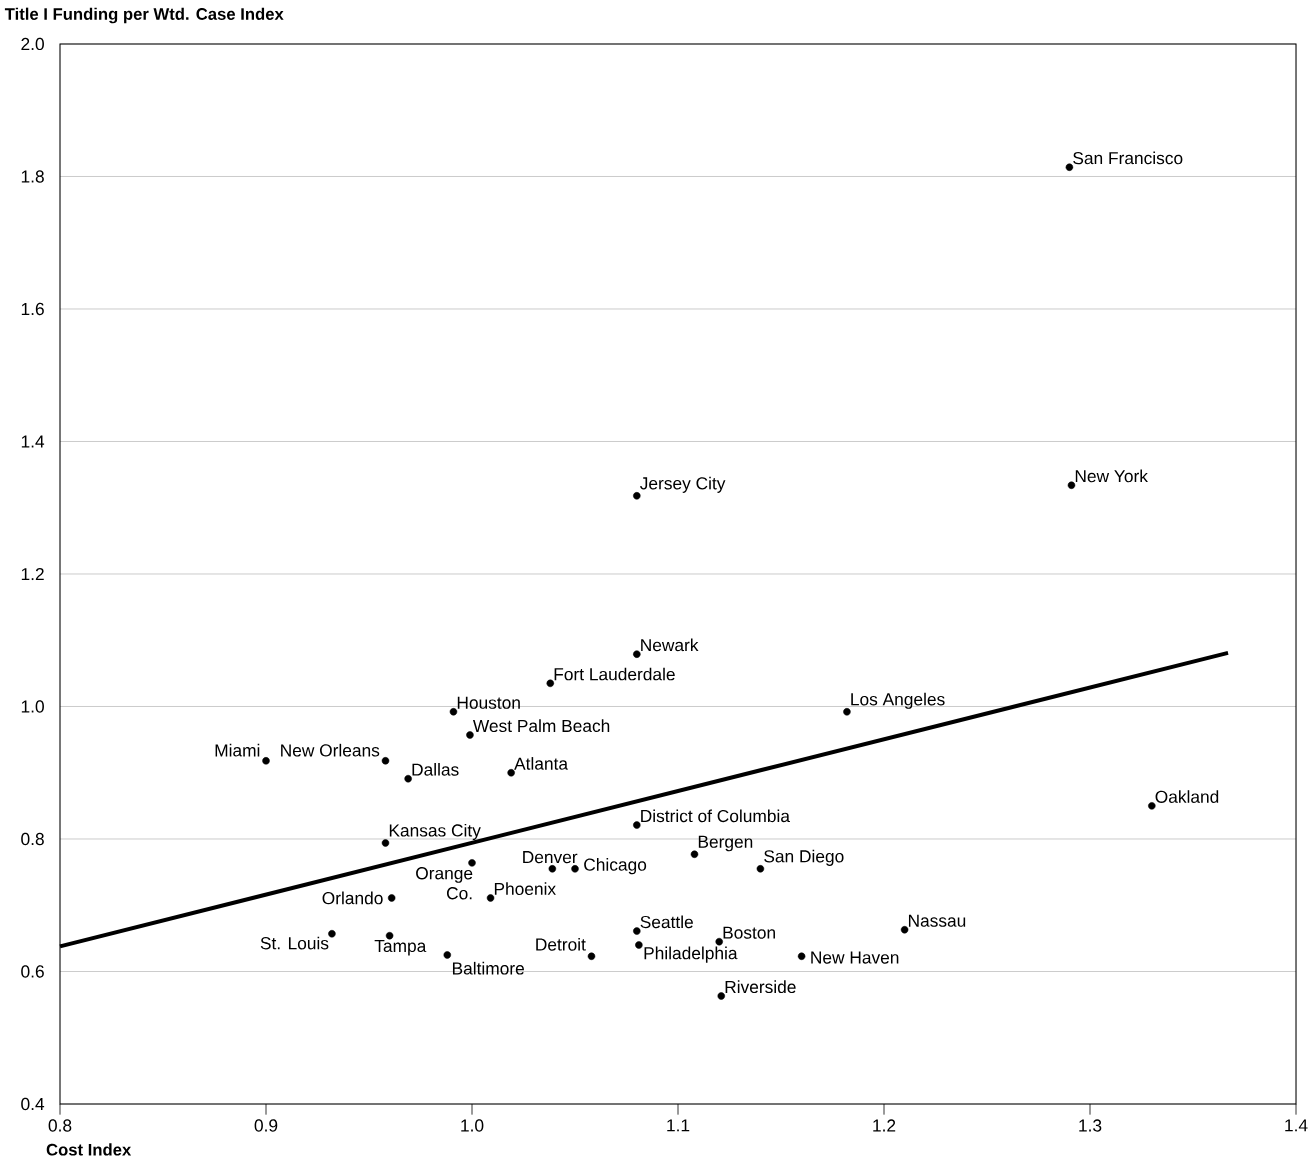  I want to click on annotation: Los Angeles, so click(898, 700).